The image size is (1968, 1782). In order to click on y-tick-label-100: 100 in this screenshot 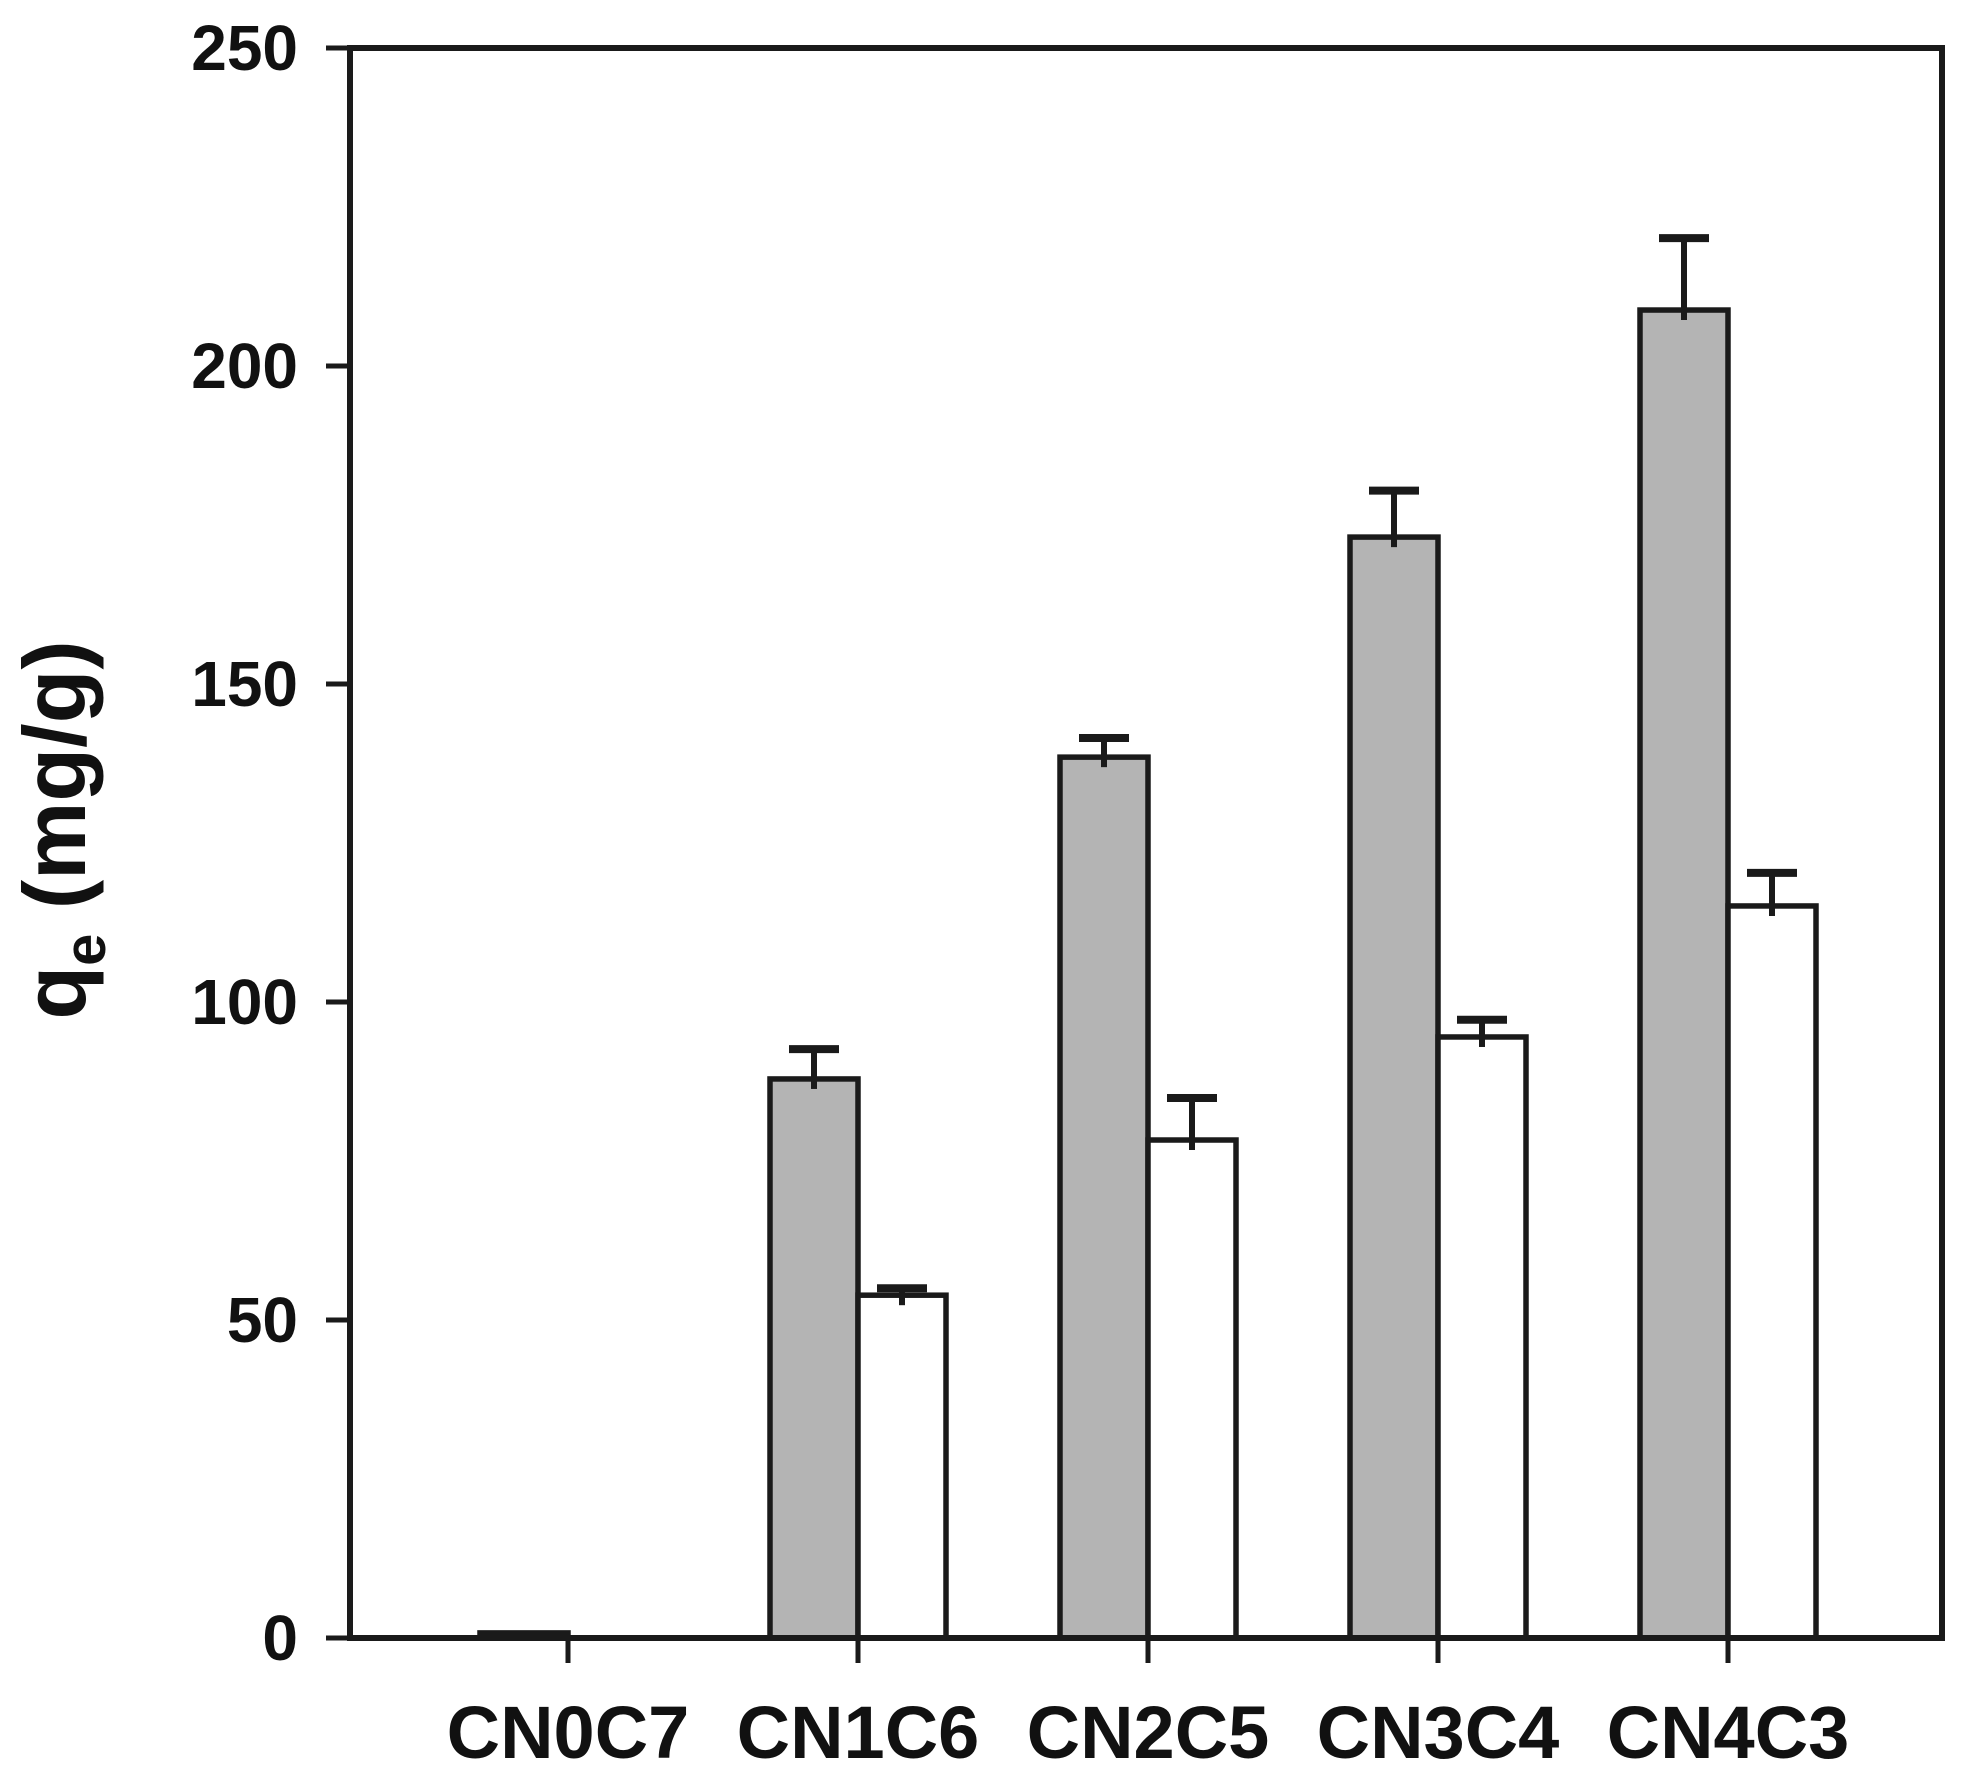, I will do `click(244, 1002)`.